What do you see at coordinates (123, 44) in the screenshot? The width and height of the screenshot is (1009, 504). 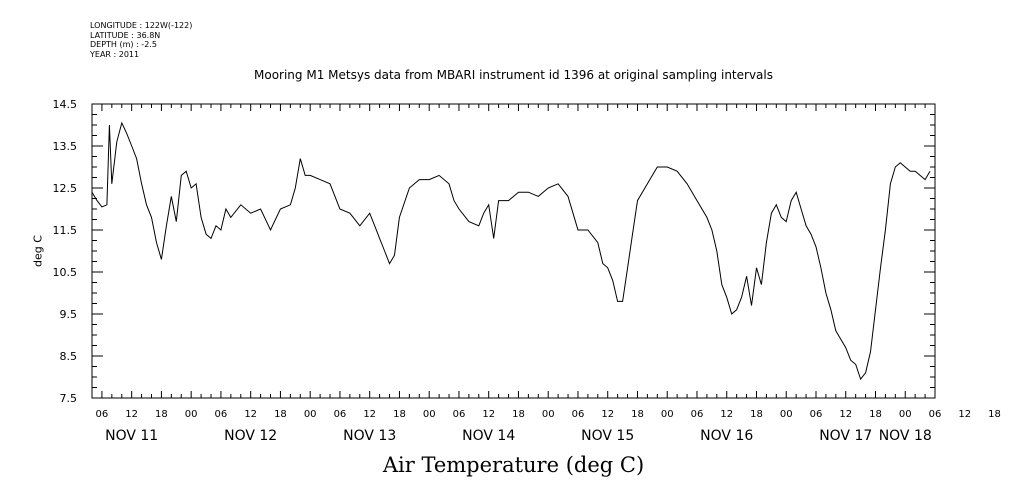 I see `meta-depth: DEPTH (m) : -2.5` at bounding box center [123, 44].